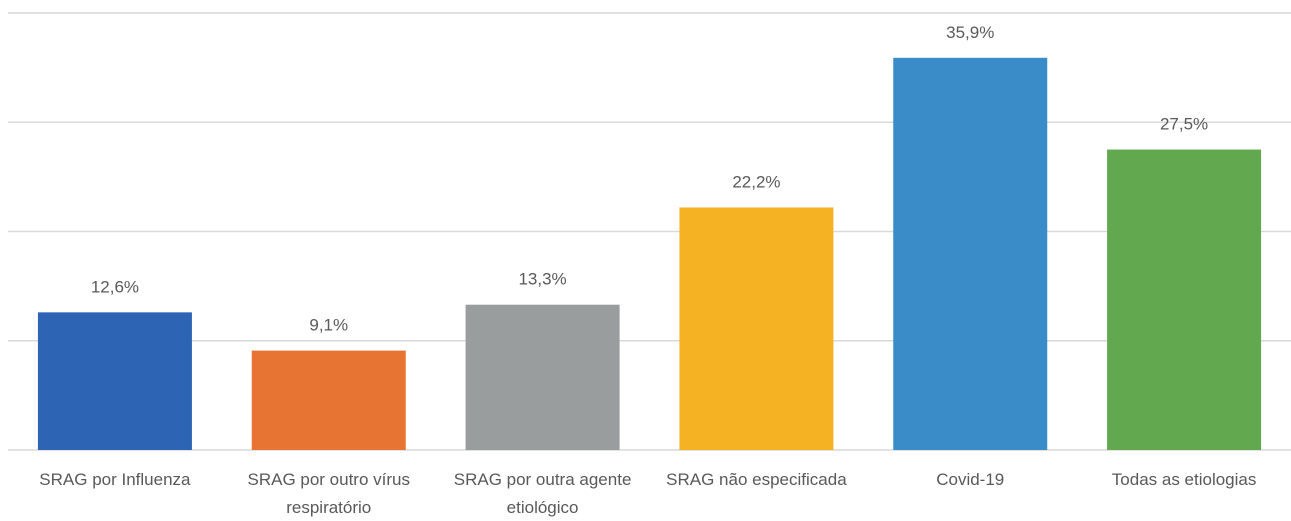 The height and width of the screenshot is (521, 1291). Describe the element at coordinates (756, 479) in the screenshot. I see `x-tick-label: SRAG não especificada` at that location.